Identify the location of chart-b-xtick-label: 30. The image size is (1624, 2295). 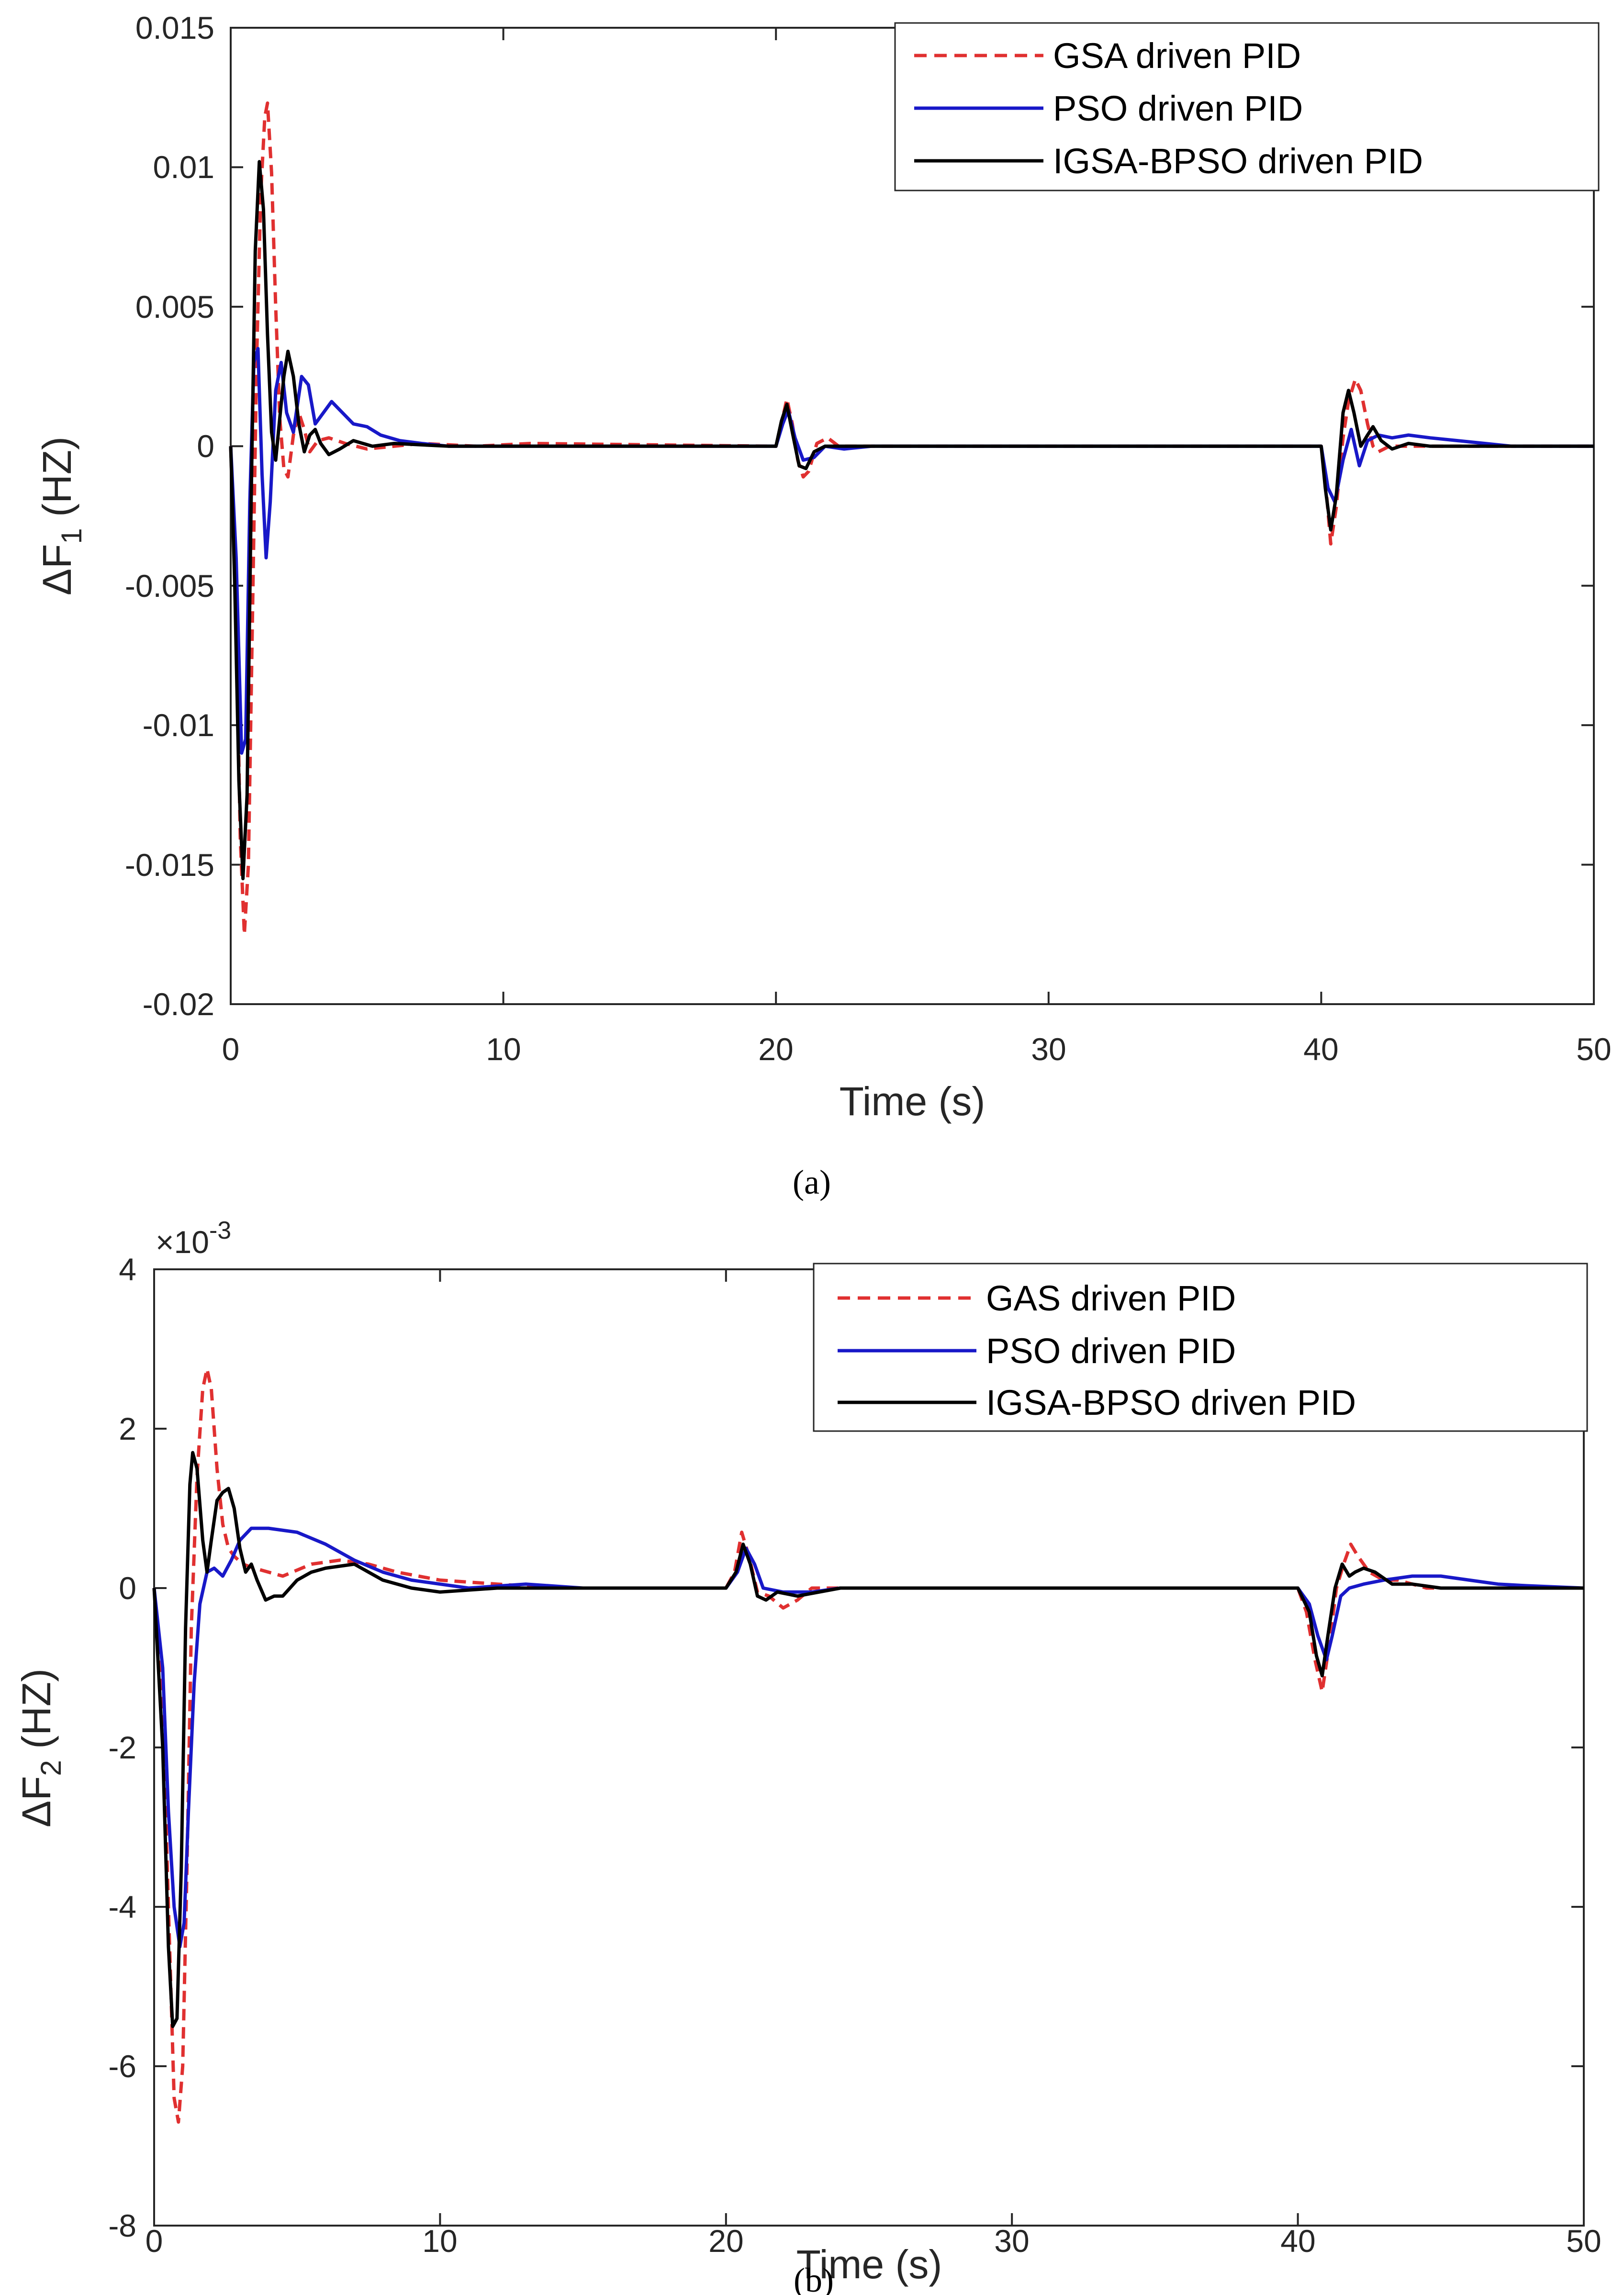
(1011, 2241).